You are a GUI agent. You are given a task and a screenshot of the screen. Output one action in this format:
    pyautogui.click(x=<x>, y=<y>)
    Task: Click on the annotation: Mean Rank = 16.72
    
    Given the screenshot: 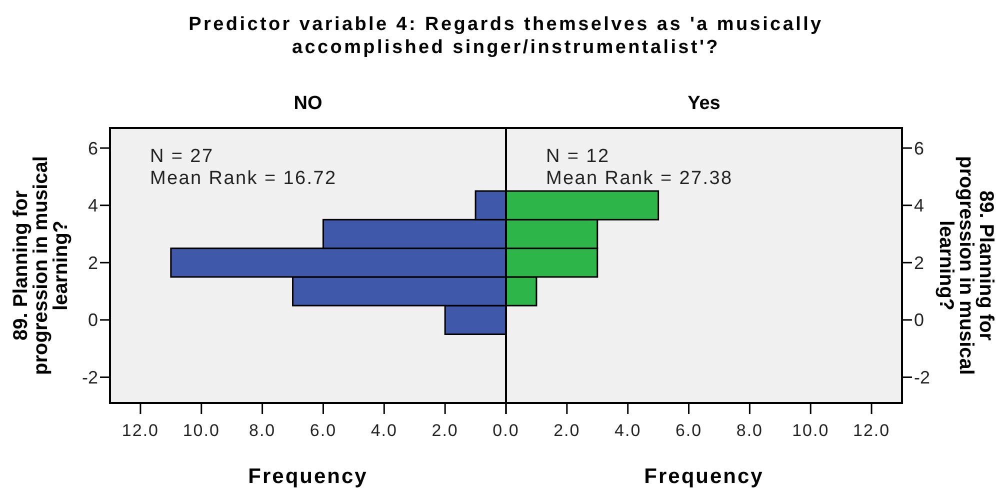 What is the action you would take?
    pyautogui.click(x=243, y=178)
    